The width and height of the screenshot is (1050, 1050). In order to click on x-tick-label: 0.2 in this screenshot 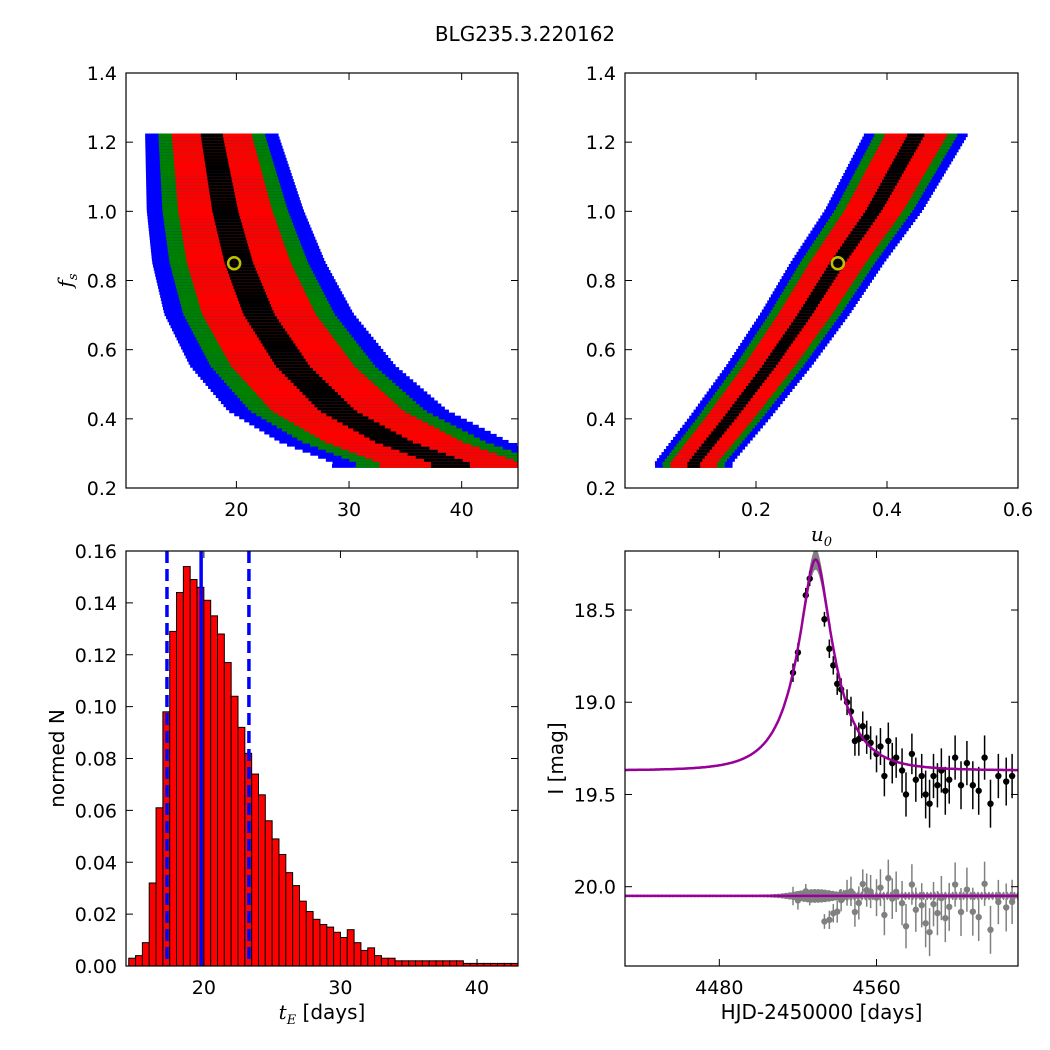, I will do `click(756, 510)`.